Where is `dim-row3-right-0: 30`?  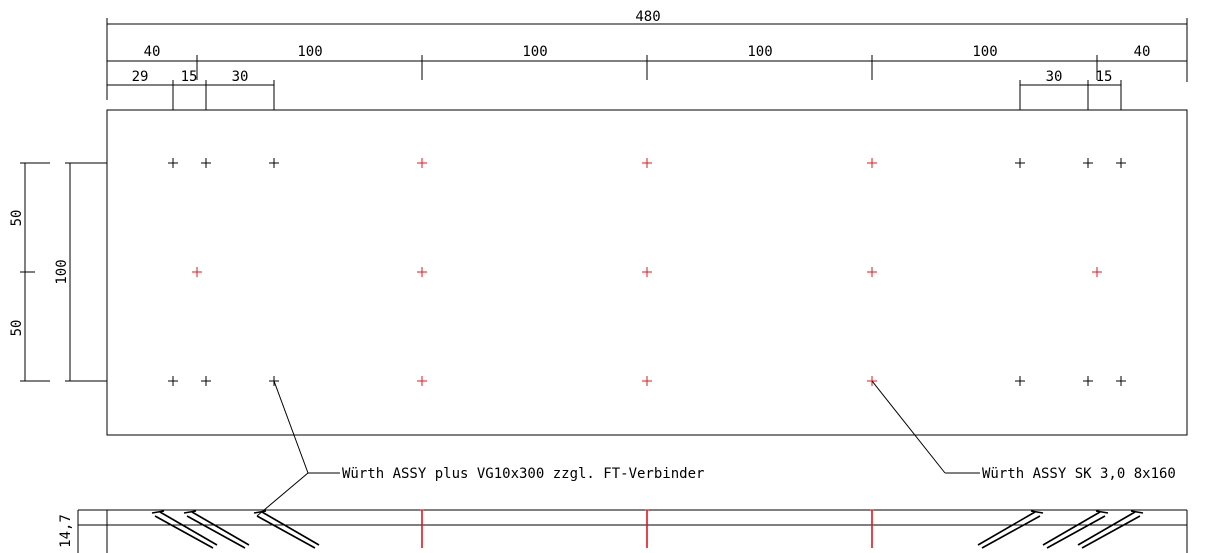
dim-row3-right-0: 30 is located at coordinates (1054, 77).